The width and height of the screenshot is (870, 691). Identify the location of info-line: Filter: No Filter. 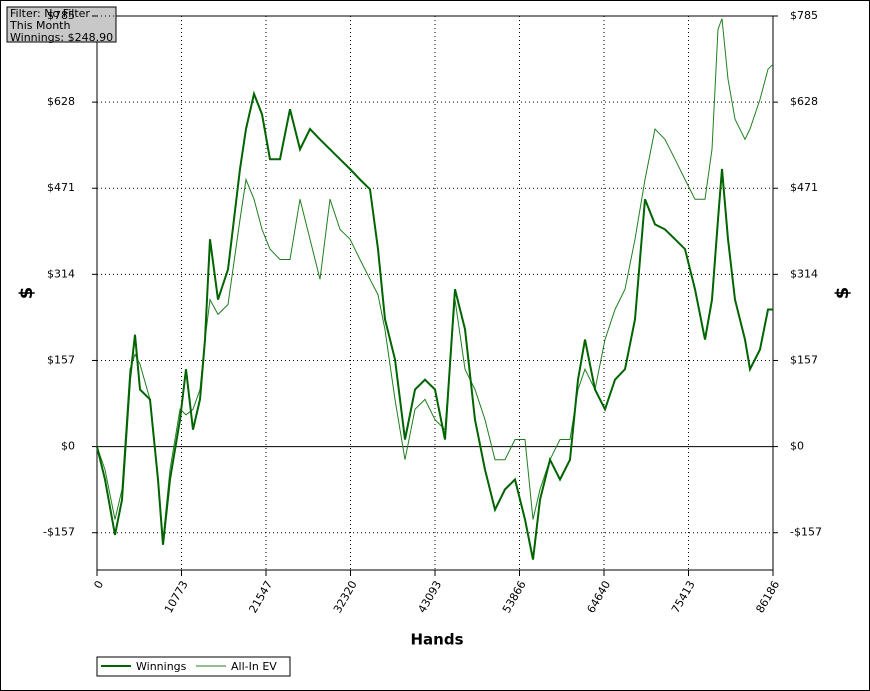
(50, 13).